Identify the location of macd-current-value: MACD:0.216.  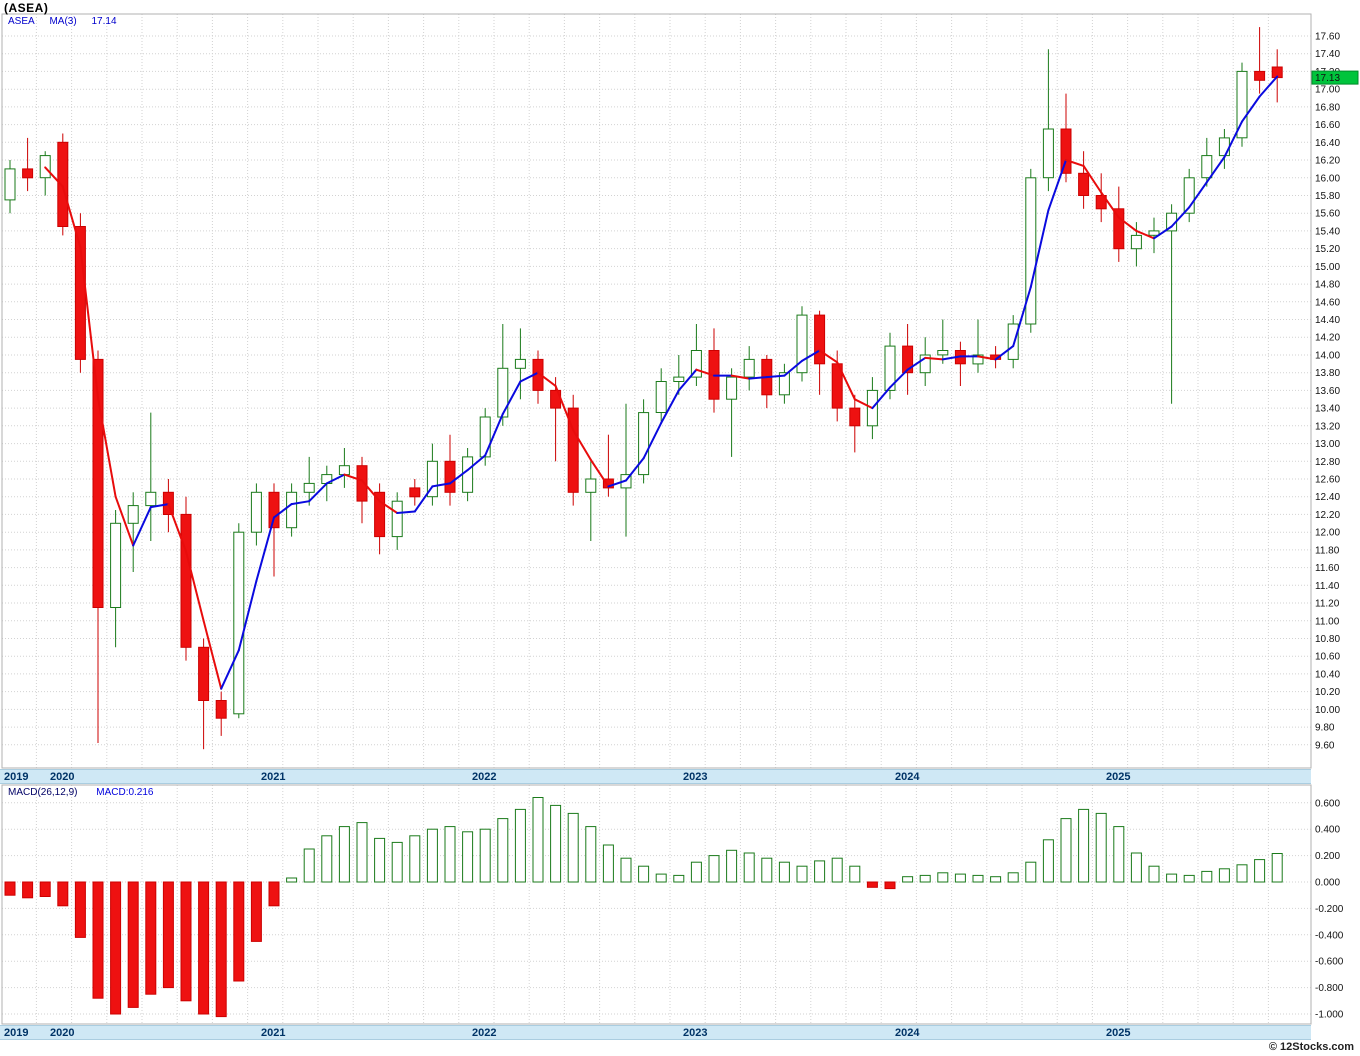
(125, 792).